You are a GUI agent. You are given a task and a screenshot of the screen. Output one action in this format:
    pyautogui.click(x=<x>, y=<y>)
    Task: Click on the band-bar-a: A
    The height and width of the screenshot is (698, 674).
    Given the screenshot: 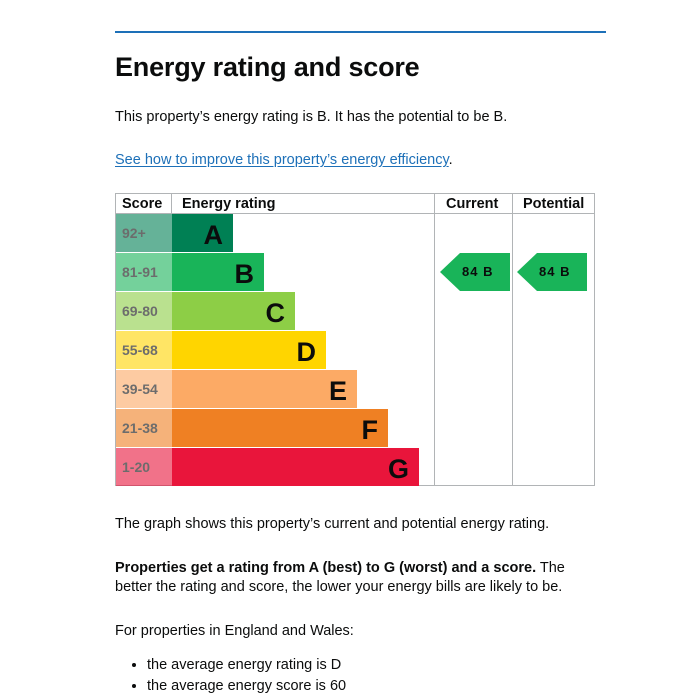 What is the action you would take?
    pyautogui.click(x=202, y=233)
    